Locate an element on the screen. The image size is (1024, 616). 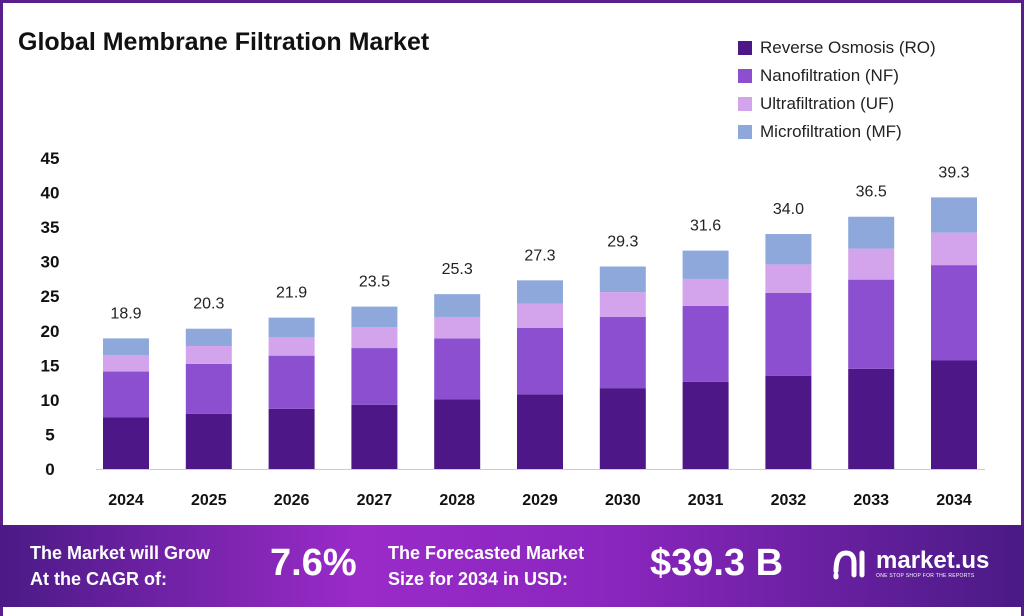
forecast-value: $39.3 B is located at coordinates (717, 563).